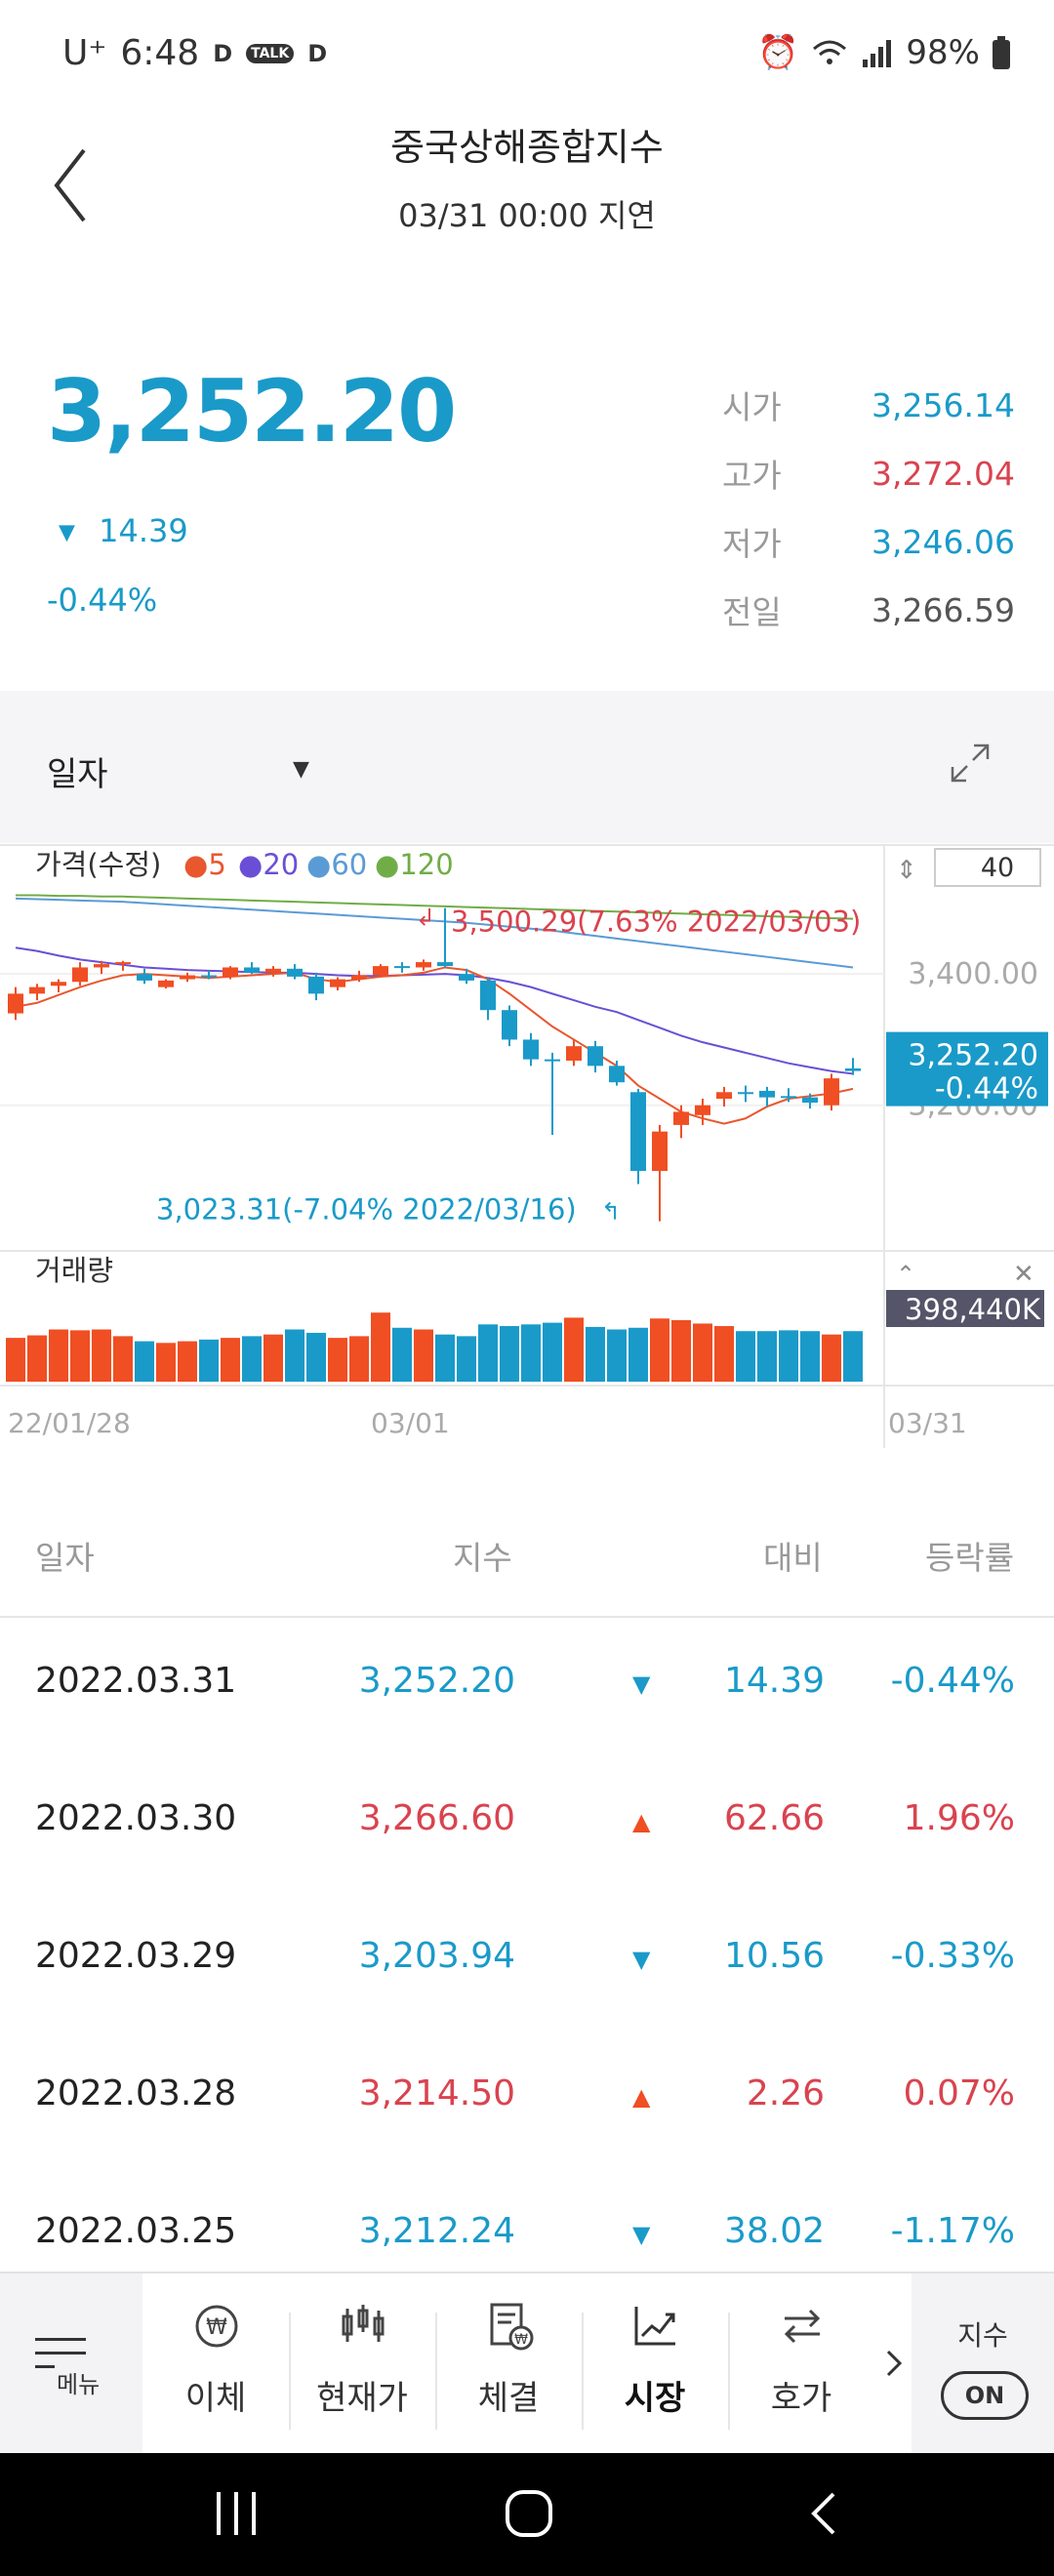  I want to click on volume-label: 거래량, so click(74, 1270).